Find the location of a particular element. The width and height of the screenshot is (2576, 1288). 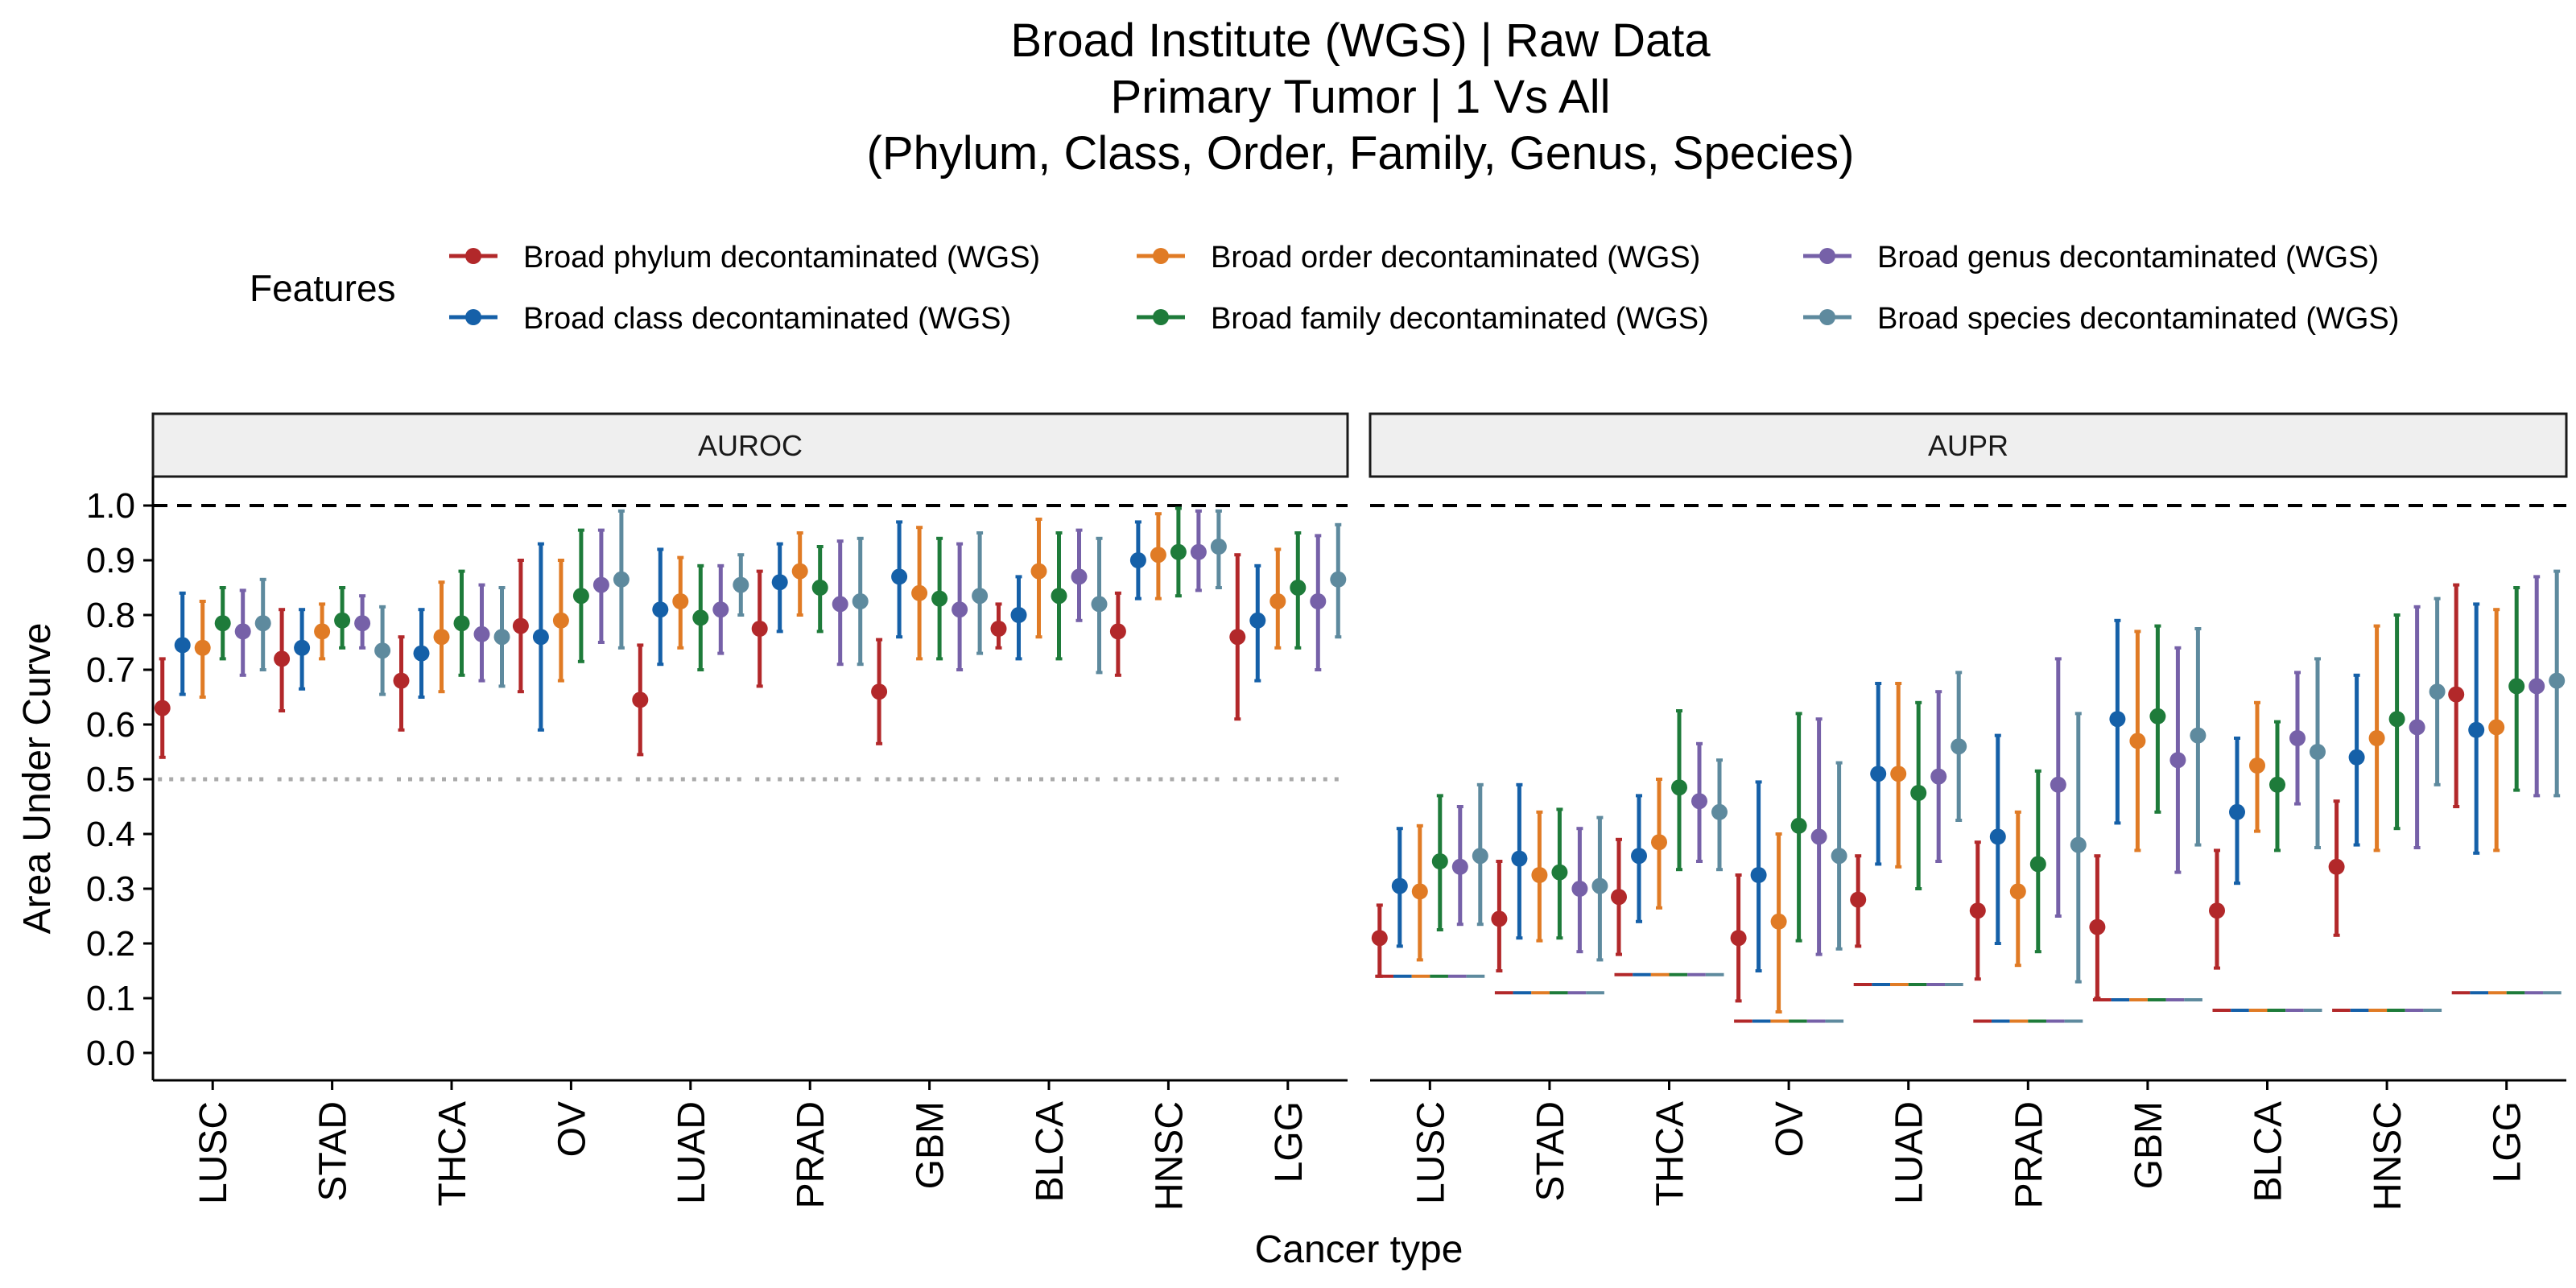

panel-auroc is located at coordinates (750, 643).